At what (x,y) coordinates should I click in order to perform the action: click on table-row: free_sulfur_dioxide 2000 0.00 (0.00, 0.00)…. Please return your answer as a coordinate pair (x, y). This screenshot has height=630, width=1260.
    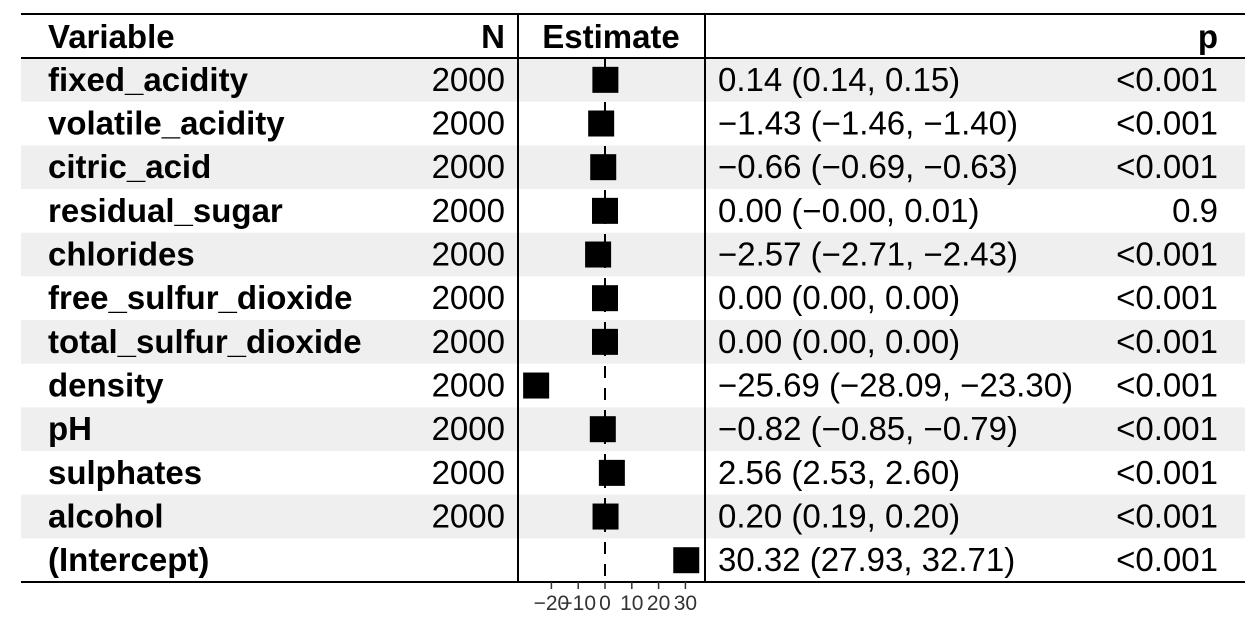
    Looking at the image, I should click on (633, 297).